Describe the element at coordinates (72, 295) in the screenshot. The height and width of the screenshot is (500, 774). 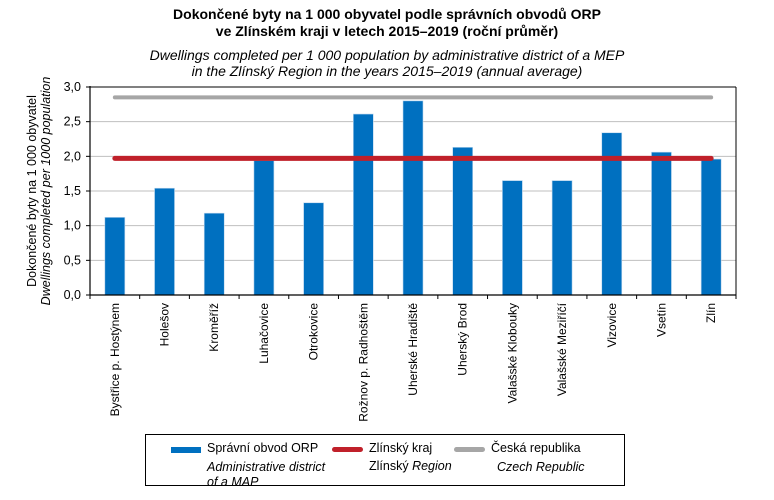
I see `y-tick-label: 0,0` at that location.